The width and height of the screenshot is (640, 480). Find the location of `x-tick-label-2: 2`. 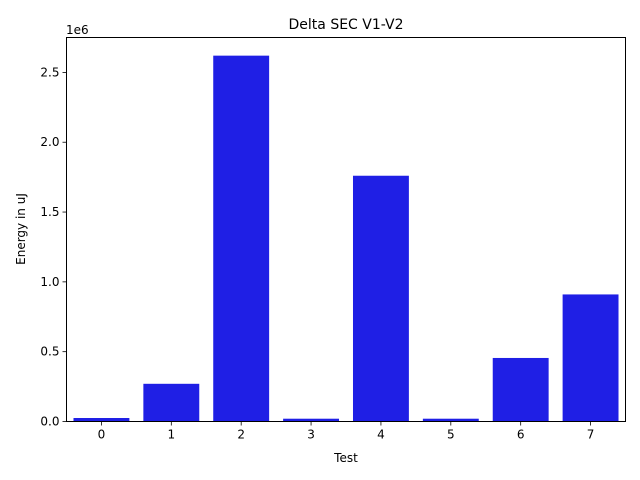

x-tick-label-2: 2 is located at coordinates (241, 435).